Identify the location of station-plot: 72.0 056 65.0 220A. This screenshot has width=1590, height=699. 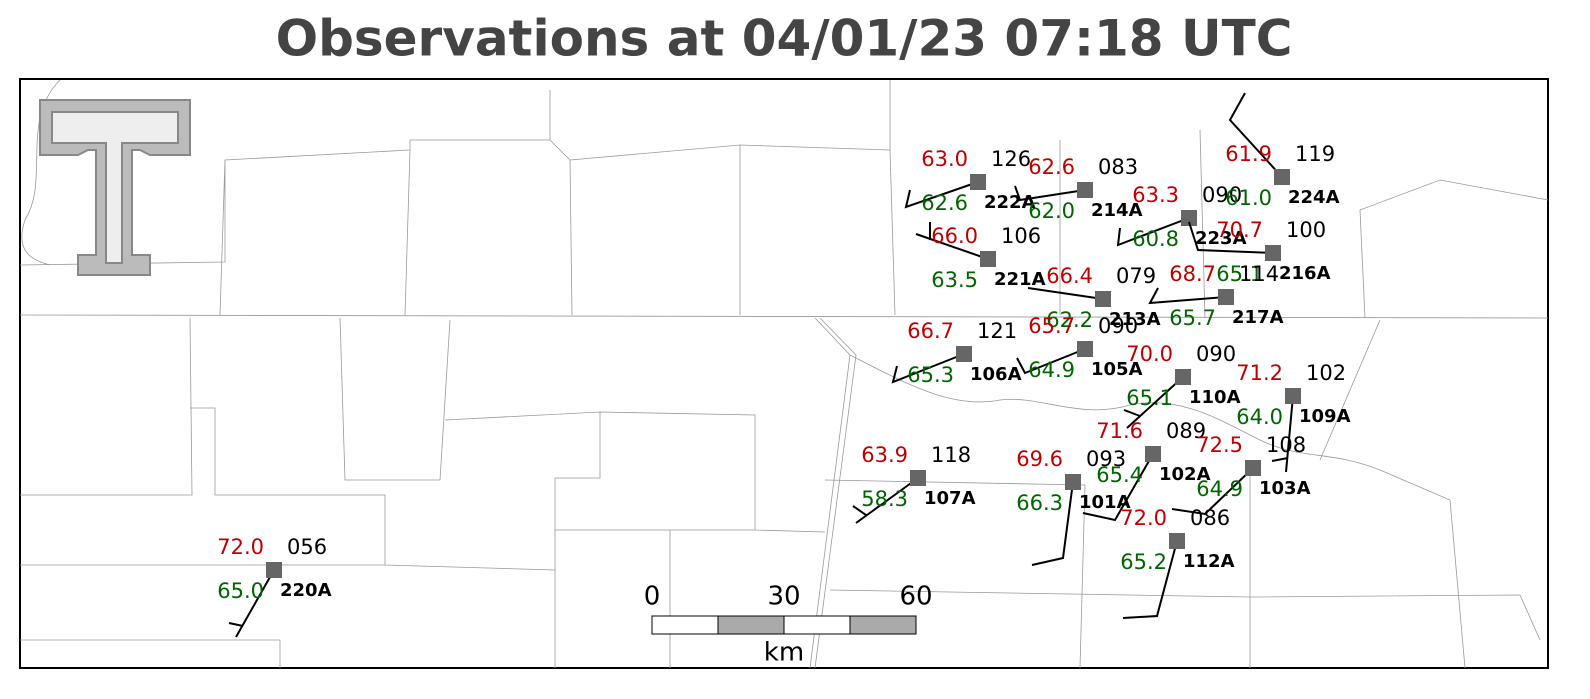
(274, 586).